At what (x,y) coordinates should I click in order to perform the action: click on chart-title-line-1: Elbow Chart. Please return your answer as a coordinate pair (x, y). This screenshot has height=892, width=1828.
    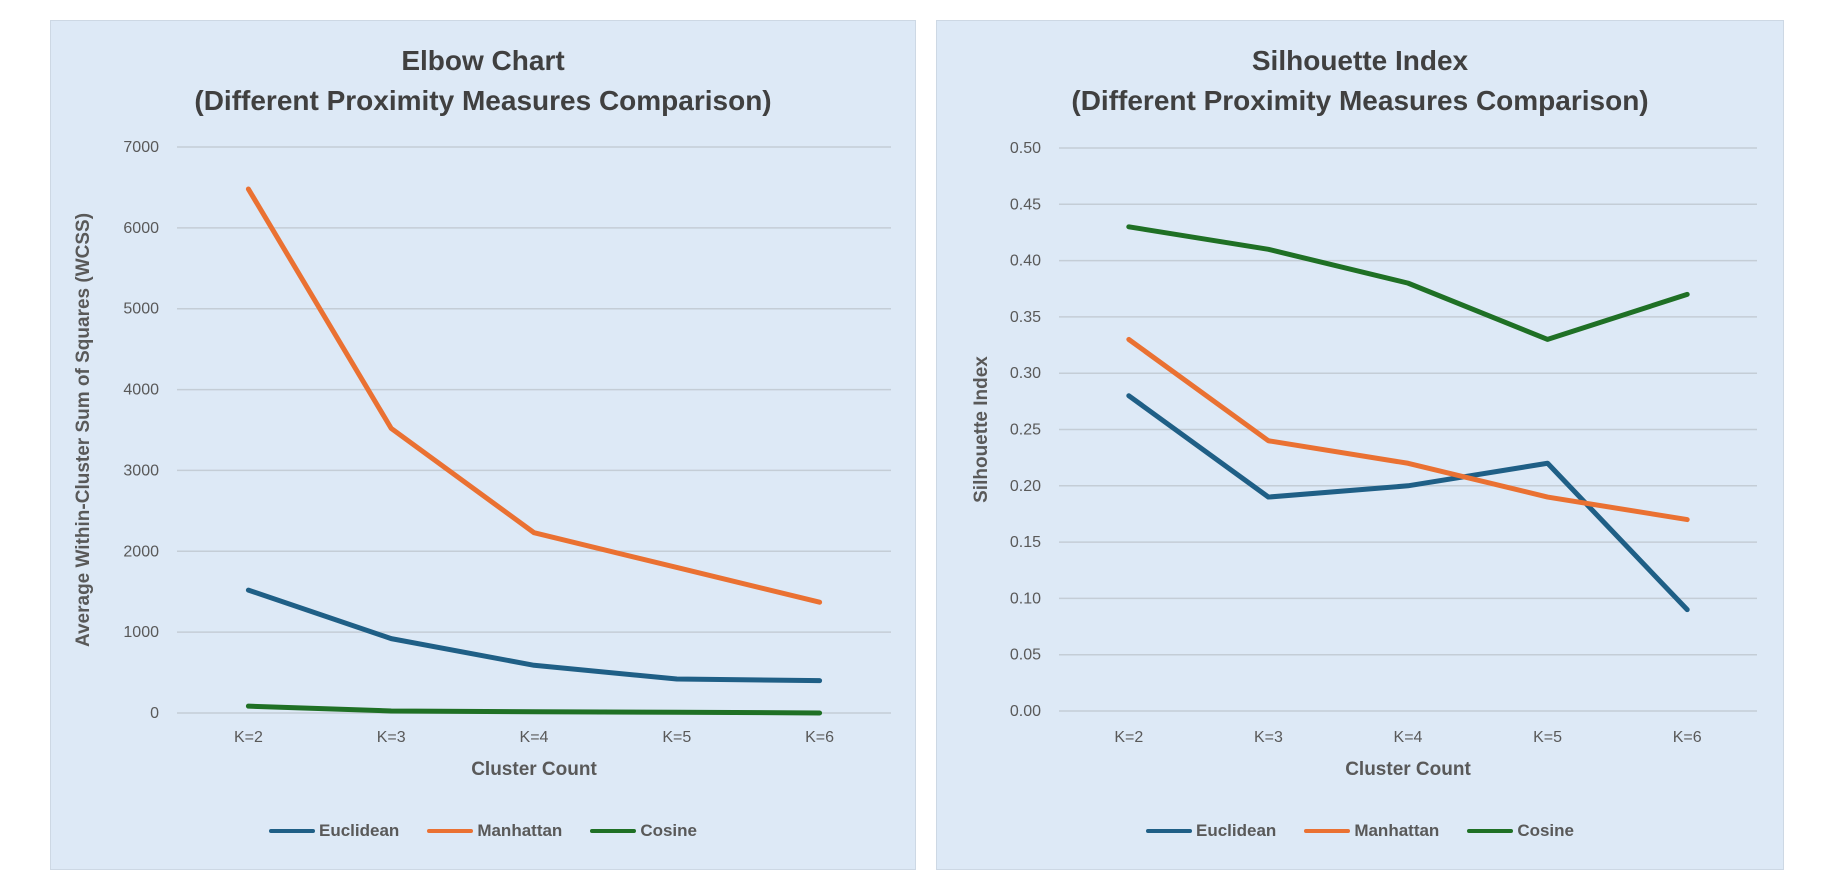
    Looking at the image, I should click on (483, 60).